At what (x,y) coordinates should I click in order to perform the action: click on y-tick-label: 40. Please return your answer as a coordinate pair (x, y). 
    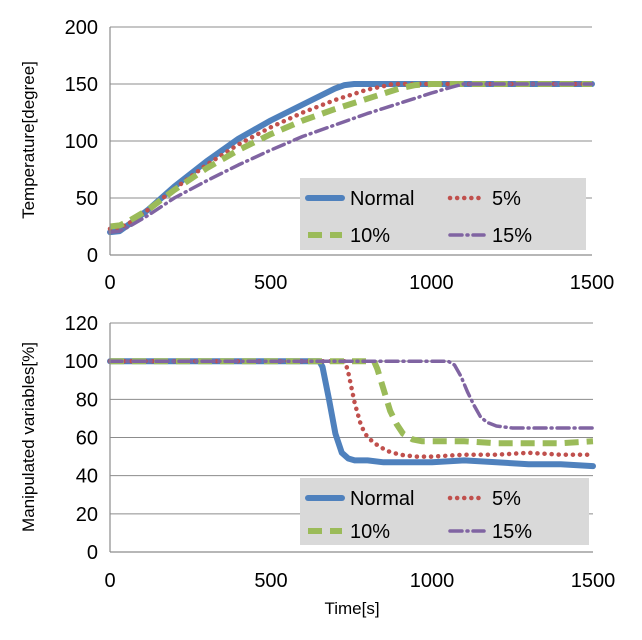
    Looking at the image, I should click on (87, 477).